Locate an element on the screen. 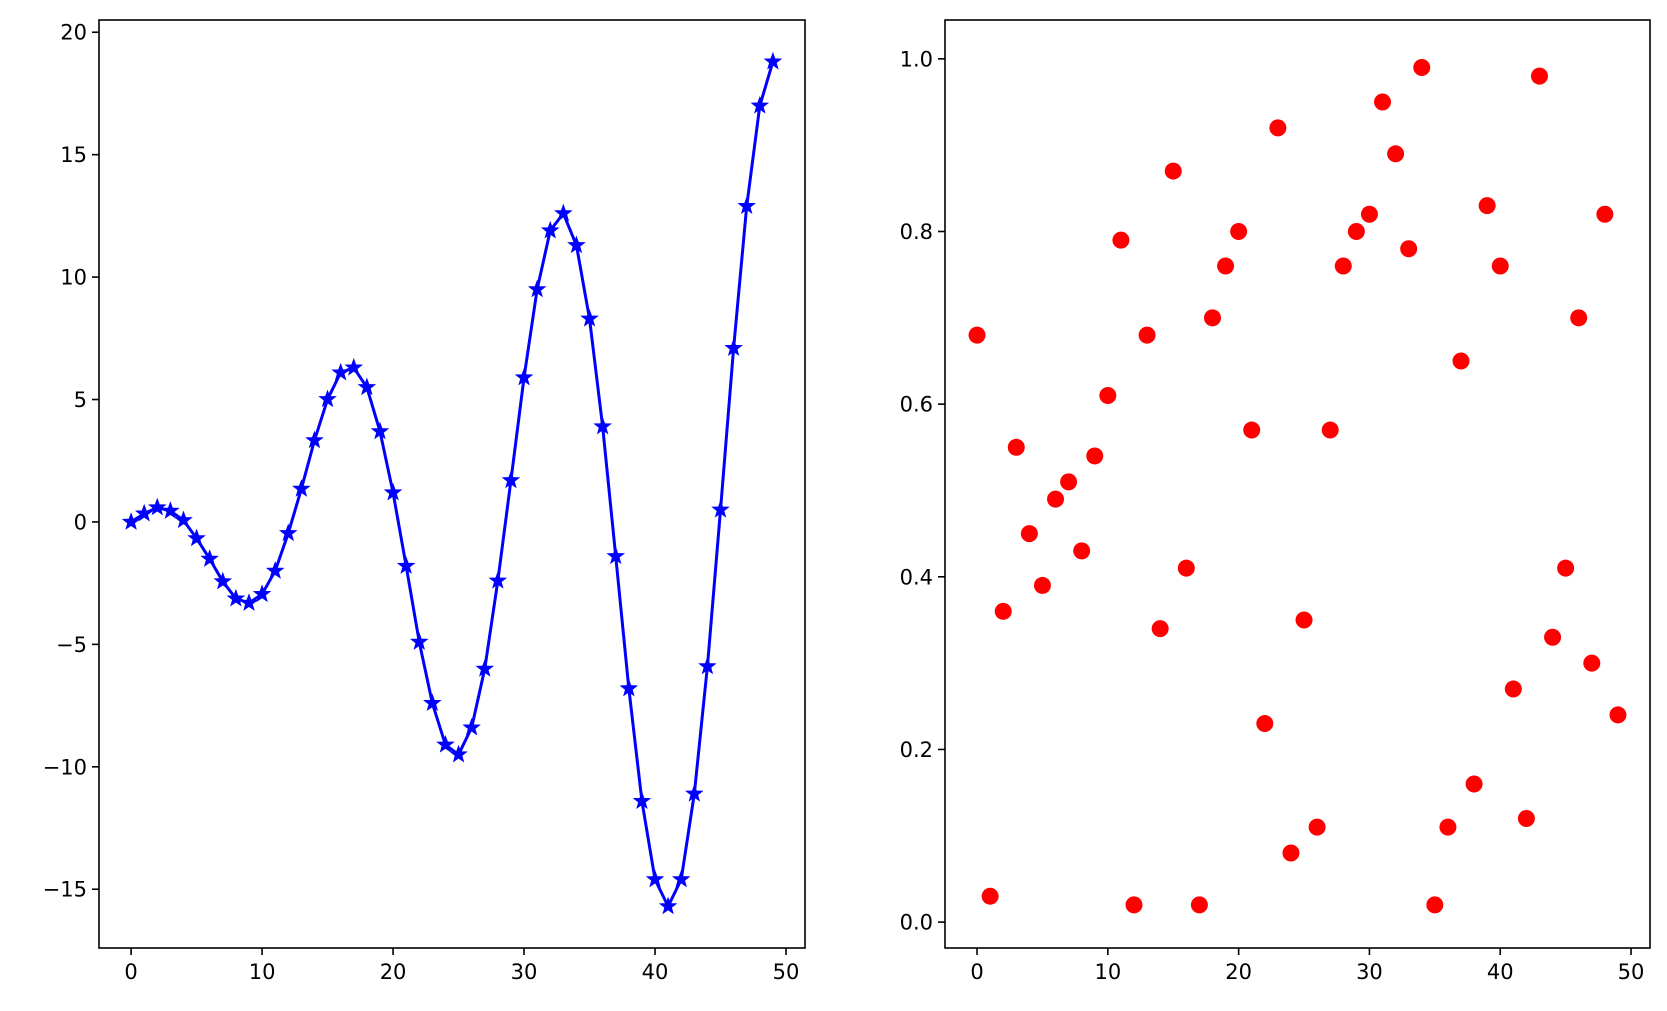  y-tick-label: 0.0 is located at coordinates (916, 923).